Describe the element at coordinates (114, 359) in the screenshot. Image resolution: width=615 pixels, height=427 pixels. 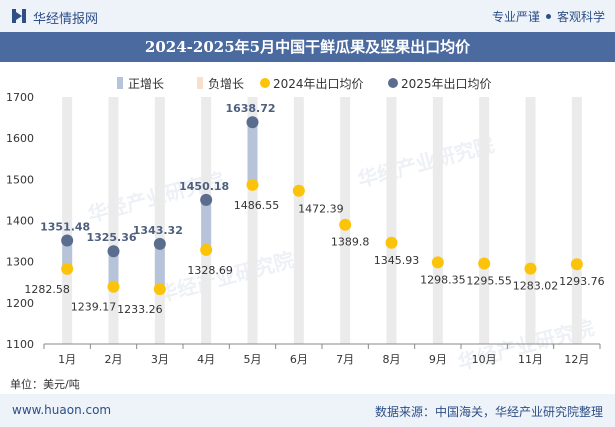
I see `x-tick-label: 2月` at that location.